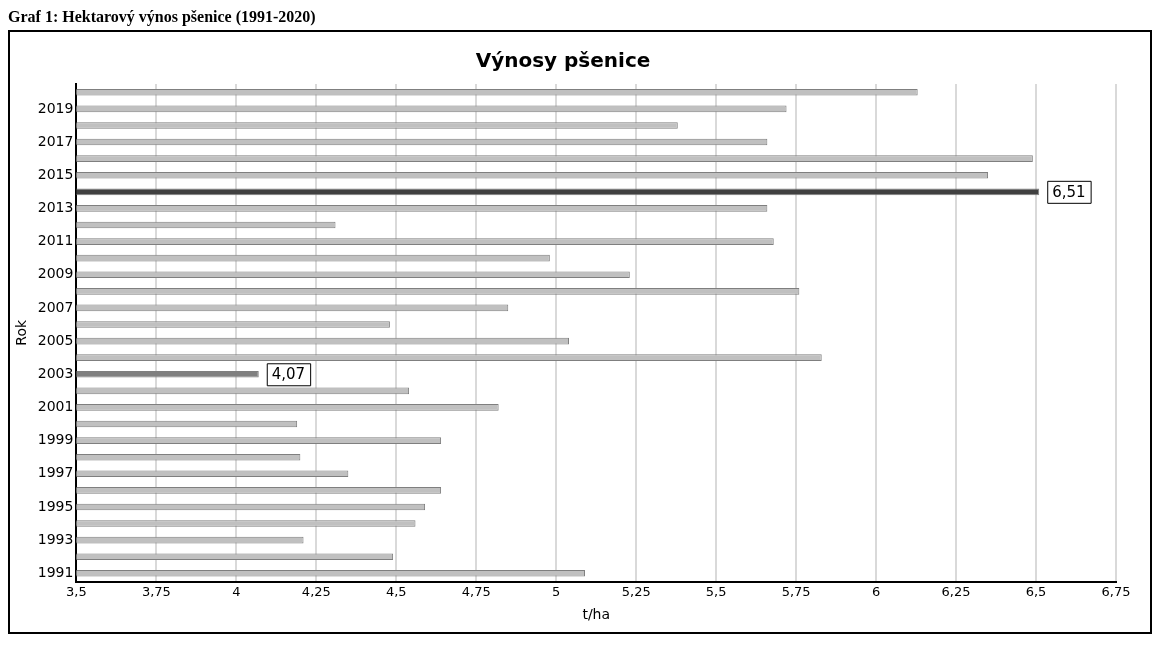  What do you see at coordinates (55, 140) in the screenshot?
I see `y-tick-label: 2017` at bounding box center [55, 140].